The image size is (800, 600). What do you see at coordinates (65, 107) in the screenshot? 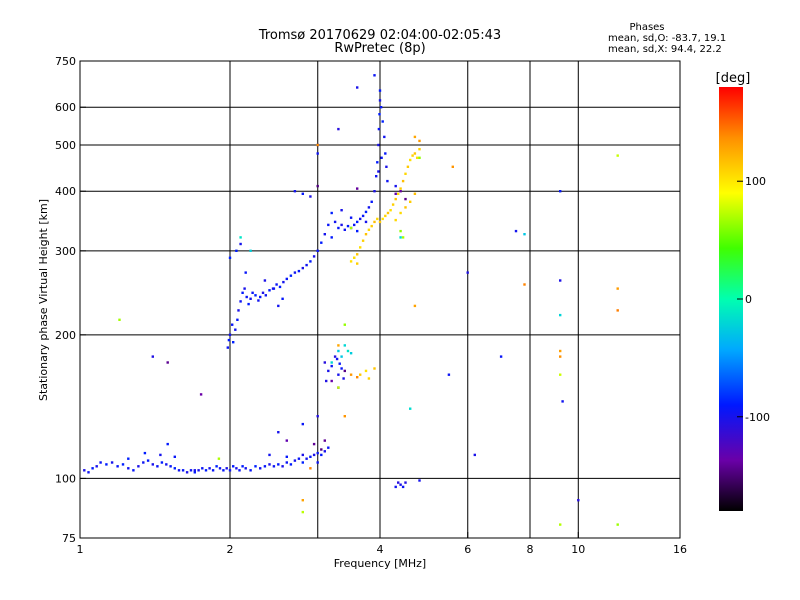
I see `y-tick-label: 600` at bounding box center [65, 107].